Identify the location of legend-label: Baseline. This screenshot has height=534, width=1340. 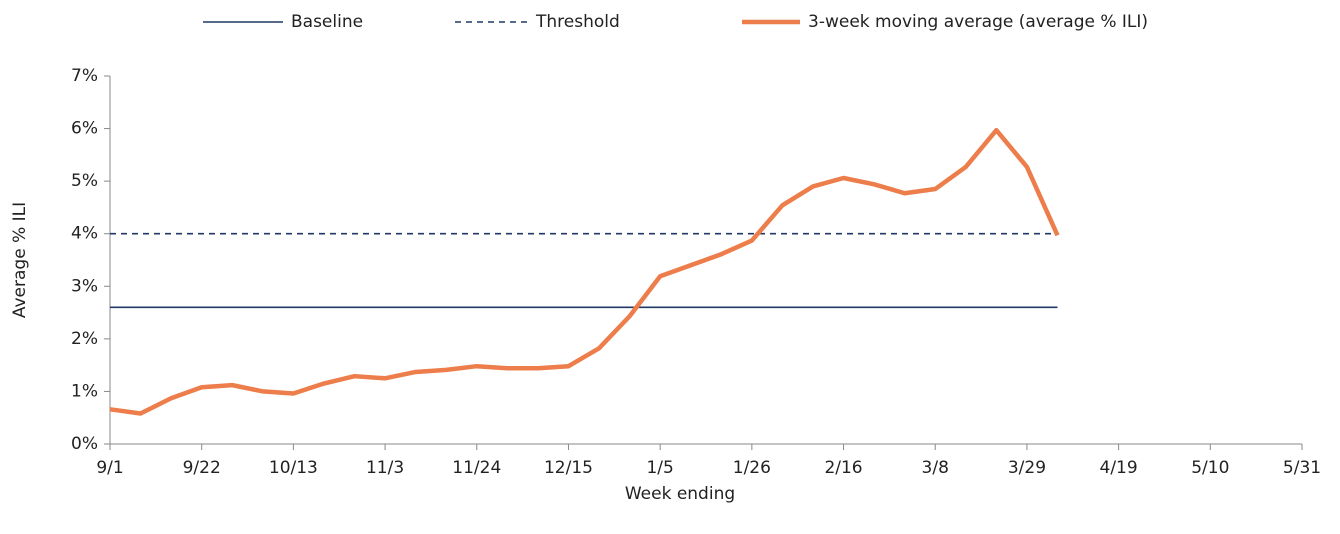
(327, 22).